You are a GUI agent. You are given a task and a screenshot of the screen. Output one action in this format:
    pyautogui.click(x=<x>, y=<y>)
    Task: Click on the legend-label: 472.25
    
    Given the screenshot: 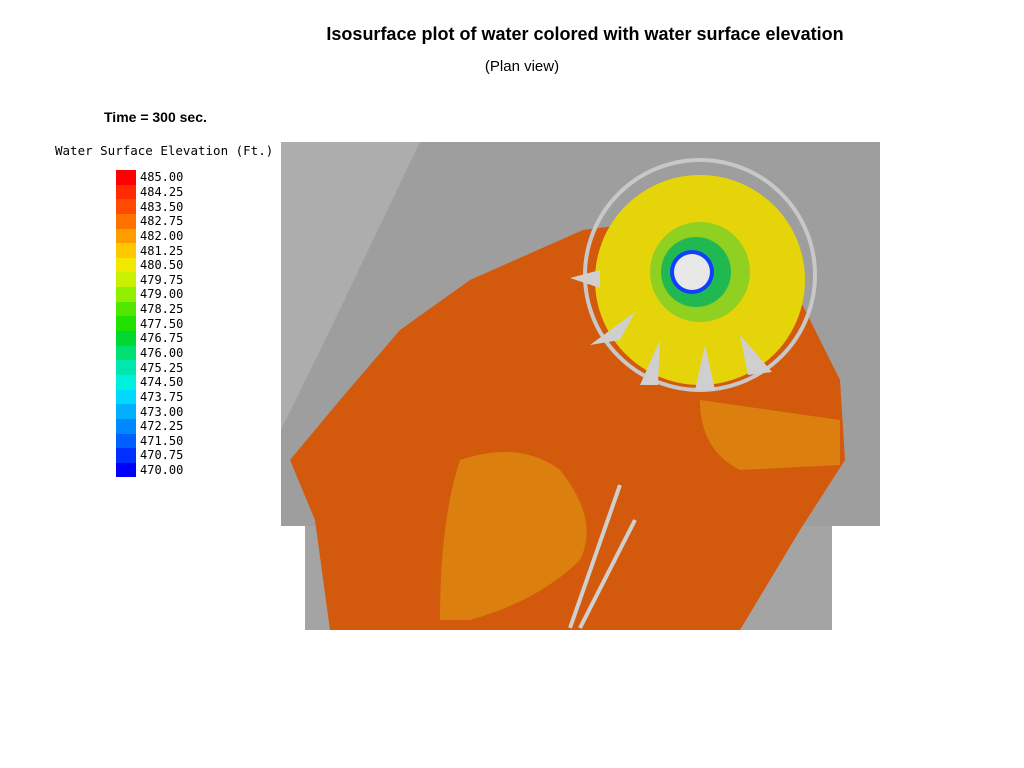 What is the action you would take?
    pyautogui.click(x=162, y=426)
    